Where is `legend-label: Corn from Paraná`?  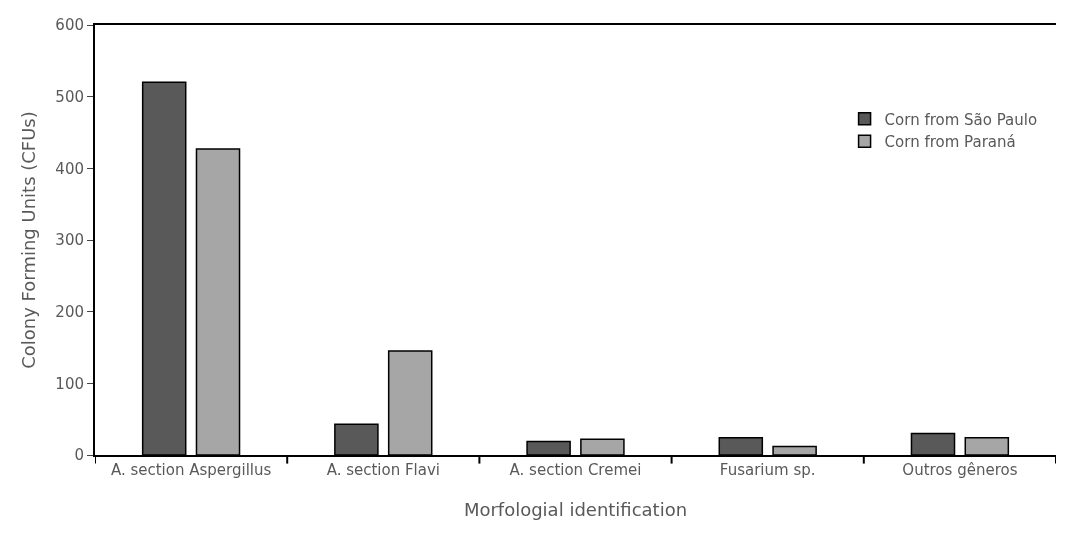
legend-label: Corn from Paraná is located at coordinates (950, 142).